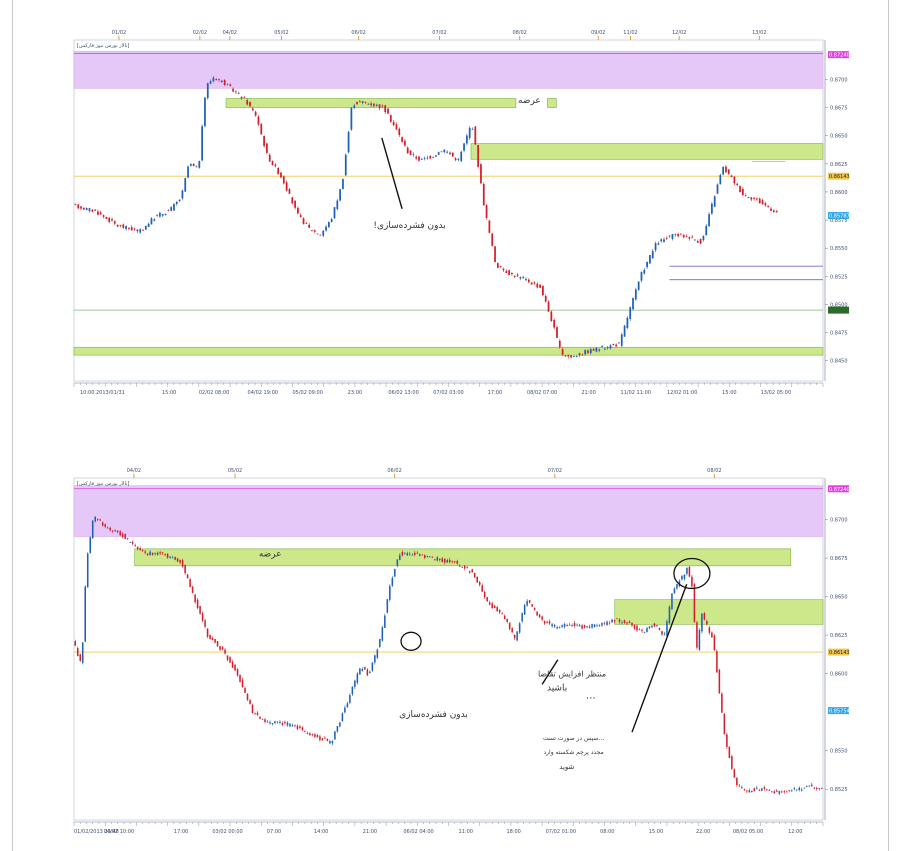  I want to click on x-axis-label: 08:00, so click(607, 832).